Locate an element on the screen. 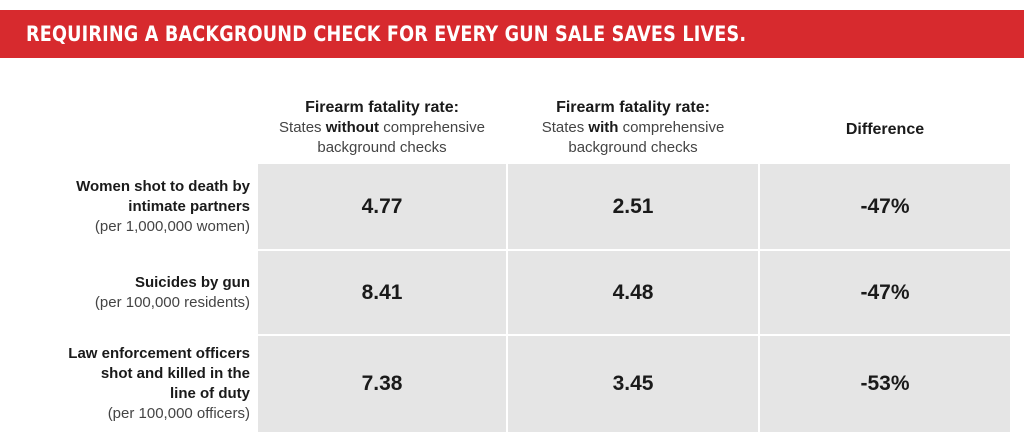  value-without-checks: 7.38 is located at coordinates (382, 384).